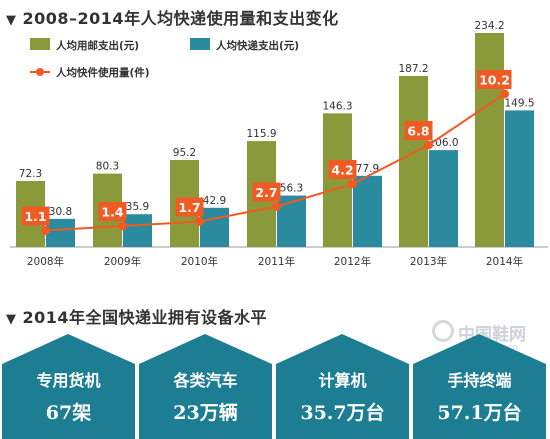 This screenshot has height=439, width=550. I want to click on legend-postal-label: 人均用邮支出(元), so click(97, 45).